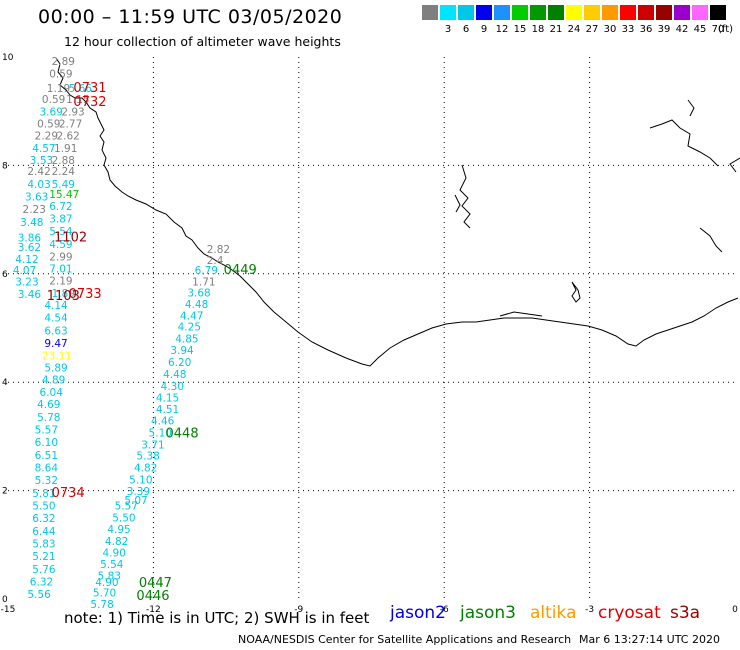 The width and height of the screenshot is (740, 650). Describe the element at coordinates (649, 639) in the screenshot. I see `generation-timestamp: Mar 6 13:27:14 UTC 2020` at that location.